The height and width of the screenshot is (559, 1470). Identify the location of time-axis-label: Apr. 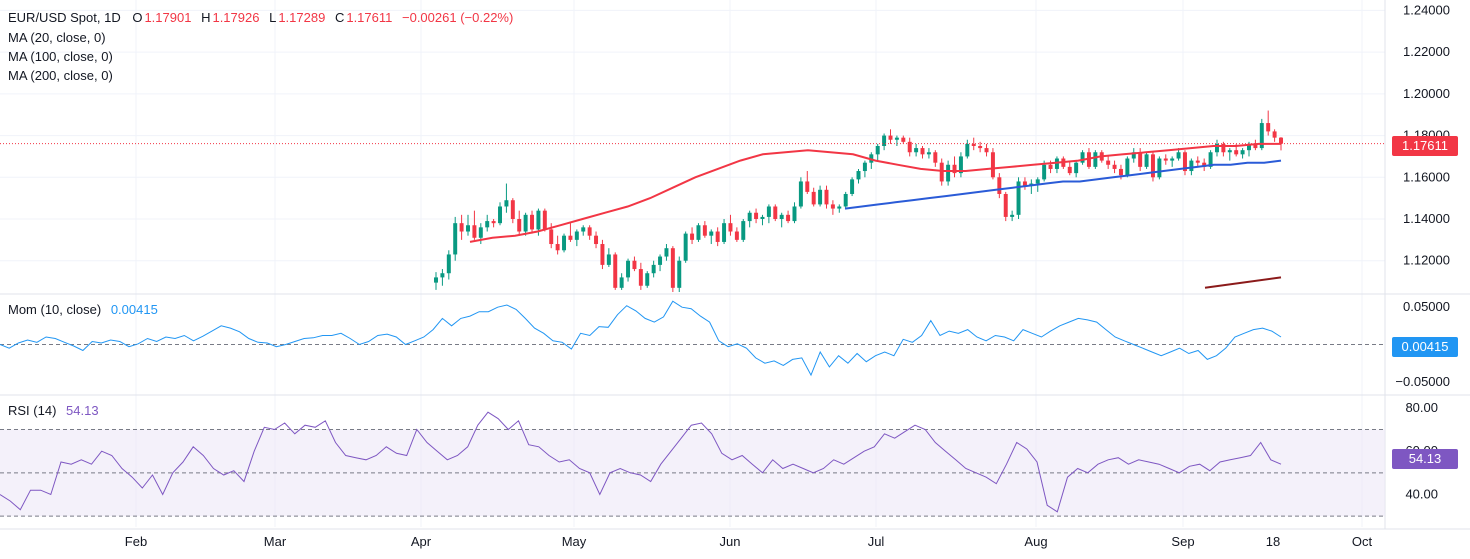
(421, 541).